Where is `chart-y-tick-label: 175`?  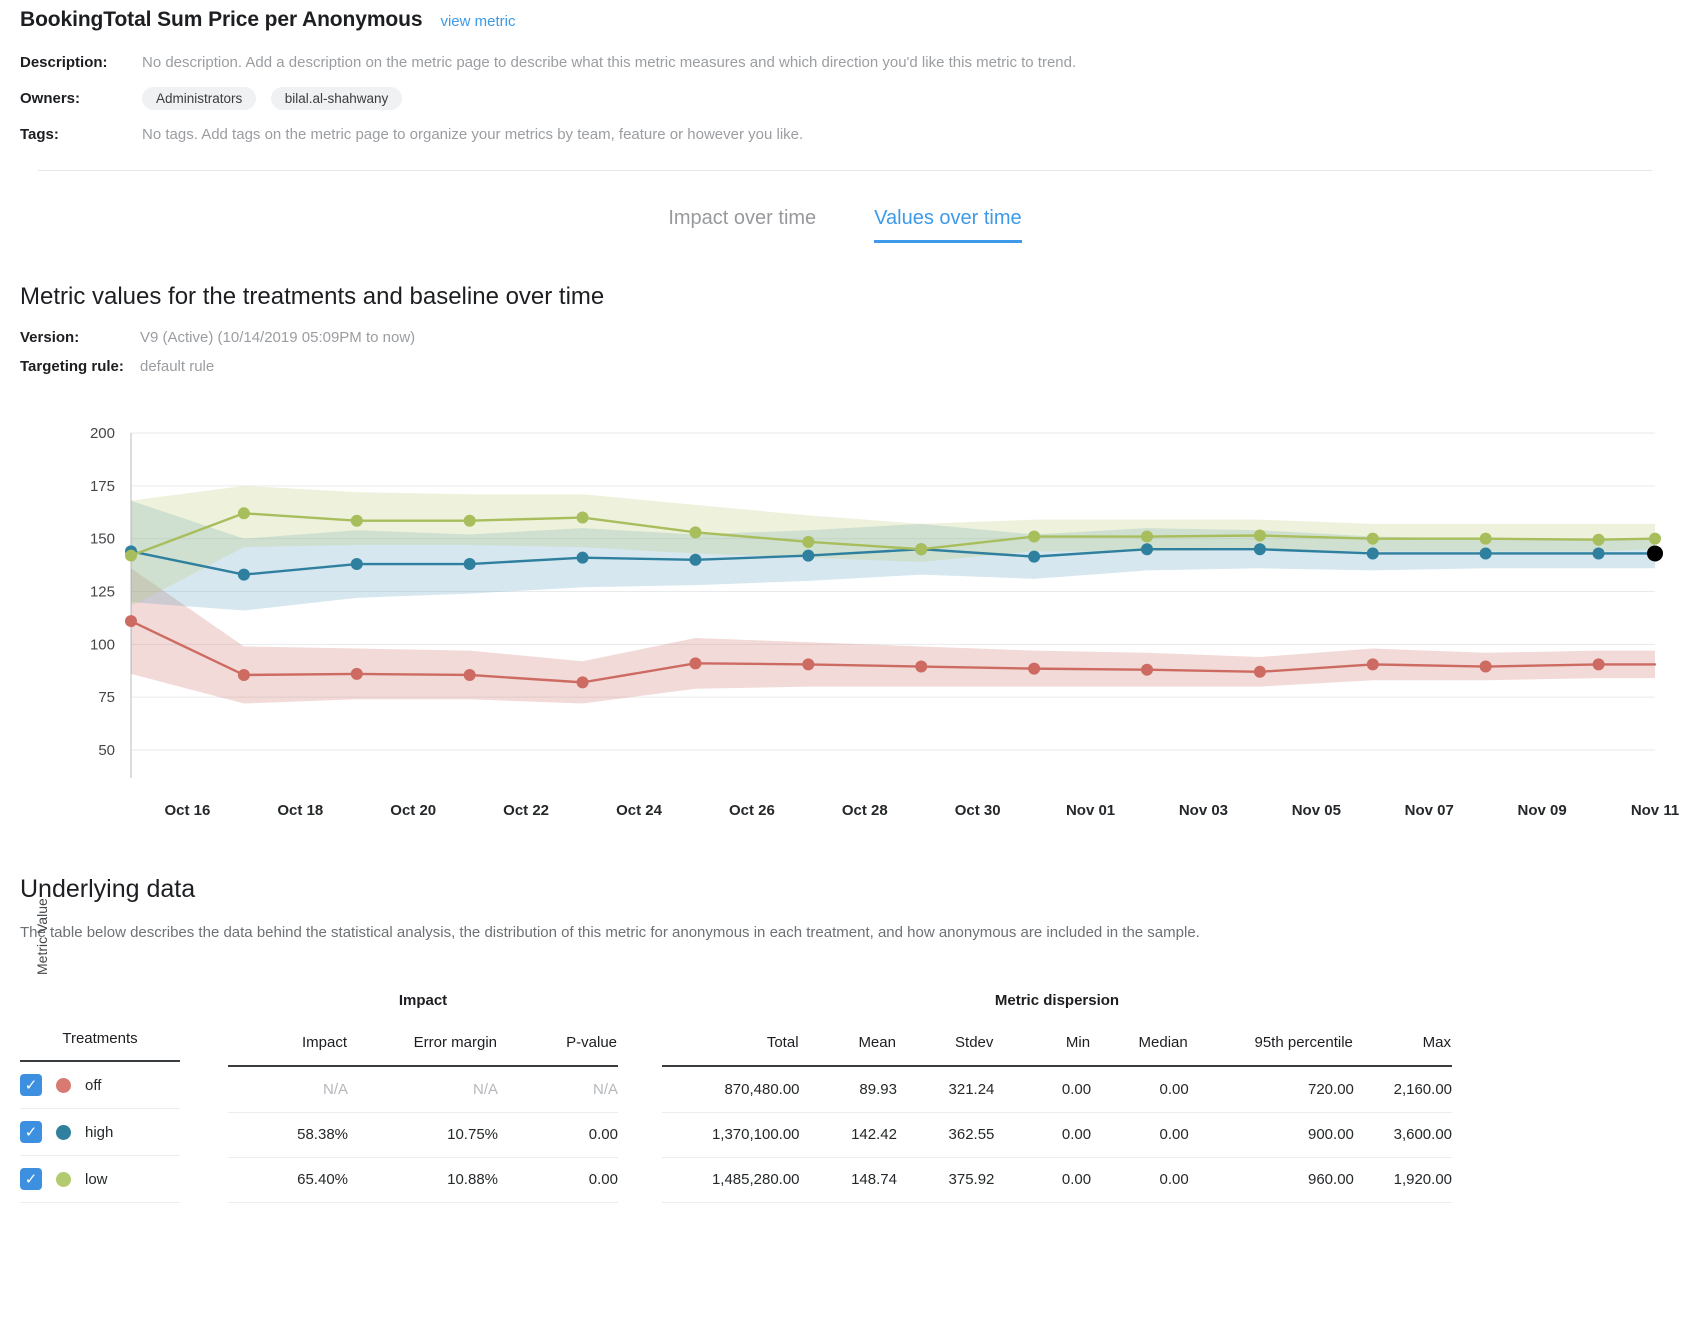
chart-y-tick-label: 175 is located at coordinates (102, 486).